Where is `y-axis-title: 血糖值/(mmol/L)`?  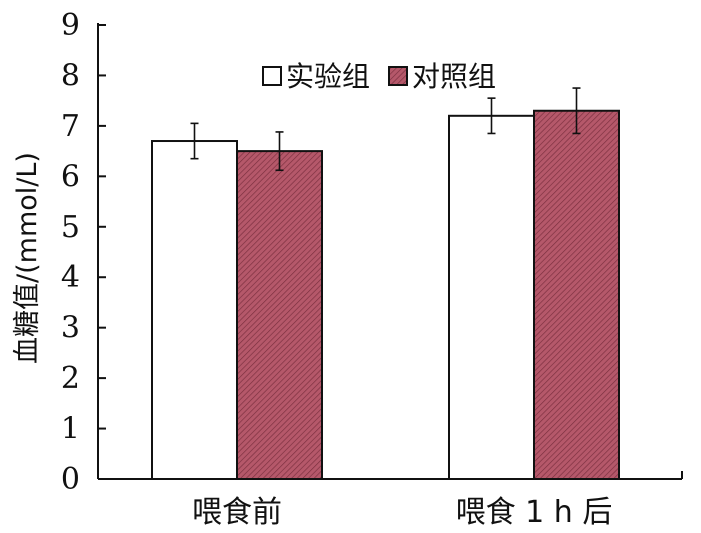 y-axis-title: 血糖值/(mmol/L) is located at coordinates (27, 258).